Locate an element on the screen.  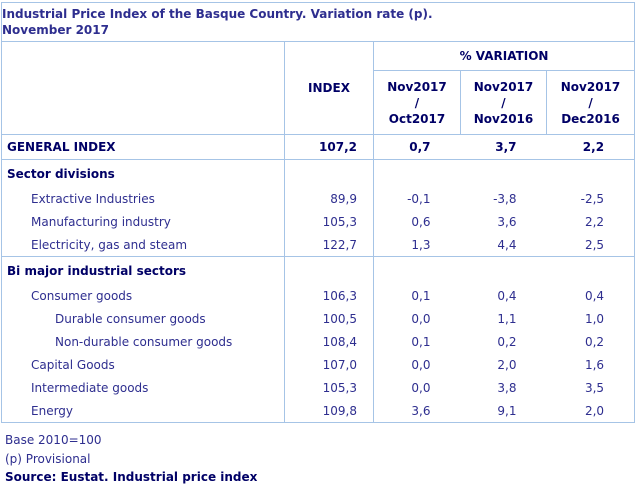
page-title-line2: November 2017 is located at coordinates (55, 30).